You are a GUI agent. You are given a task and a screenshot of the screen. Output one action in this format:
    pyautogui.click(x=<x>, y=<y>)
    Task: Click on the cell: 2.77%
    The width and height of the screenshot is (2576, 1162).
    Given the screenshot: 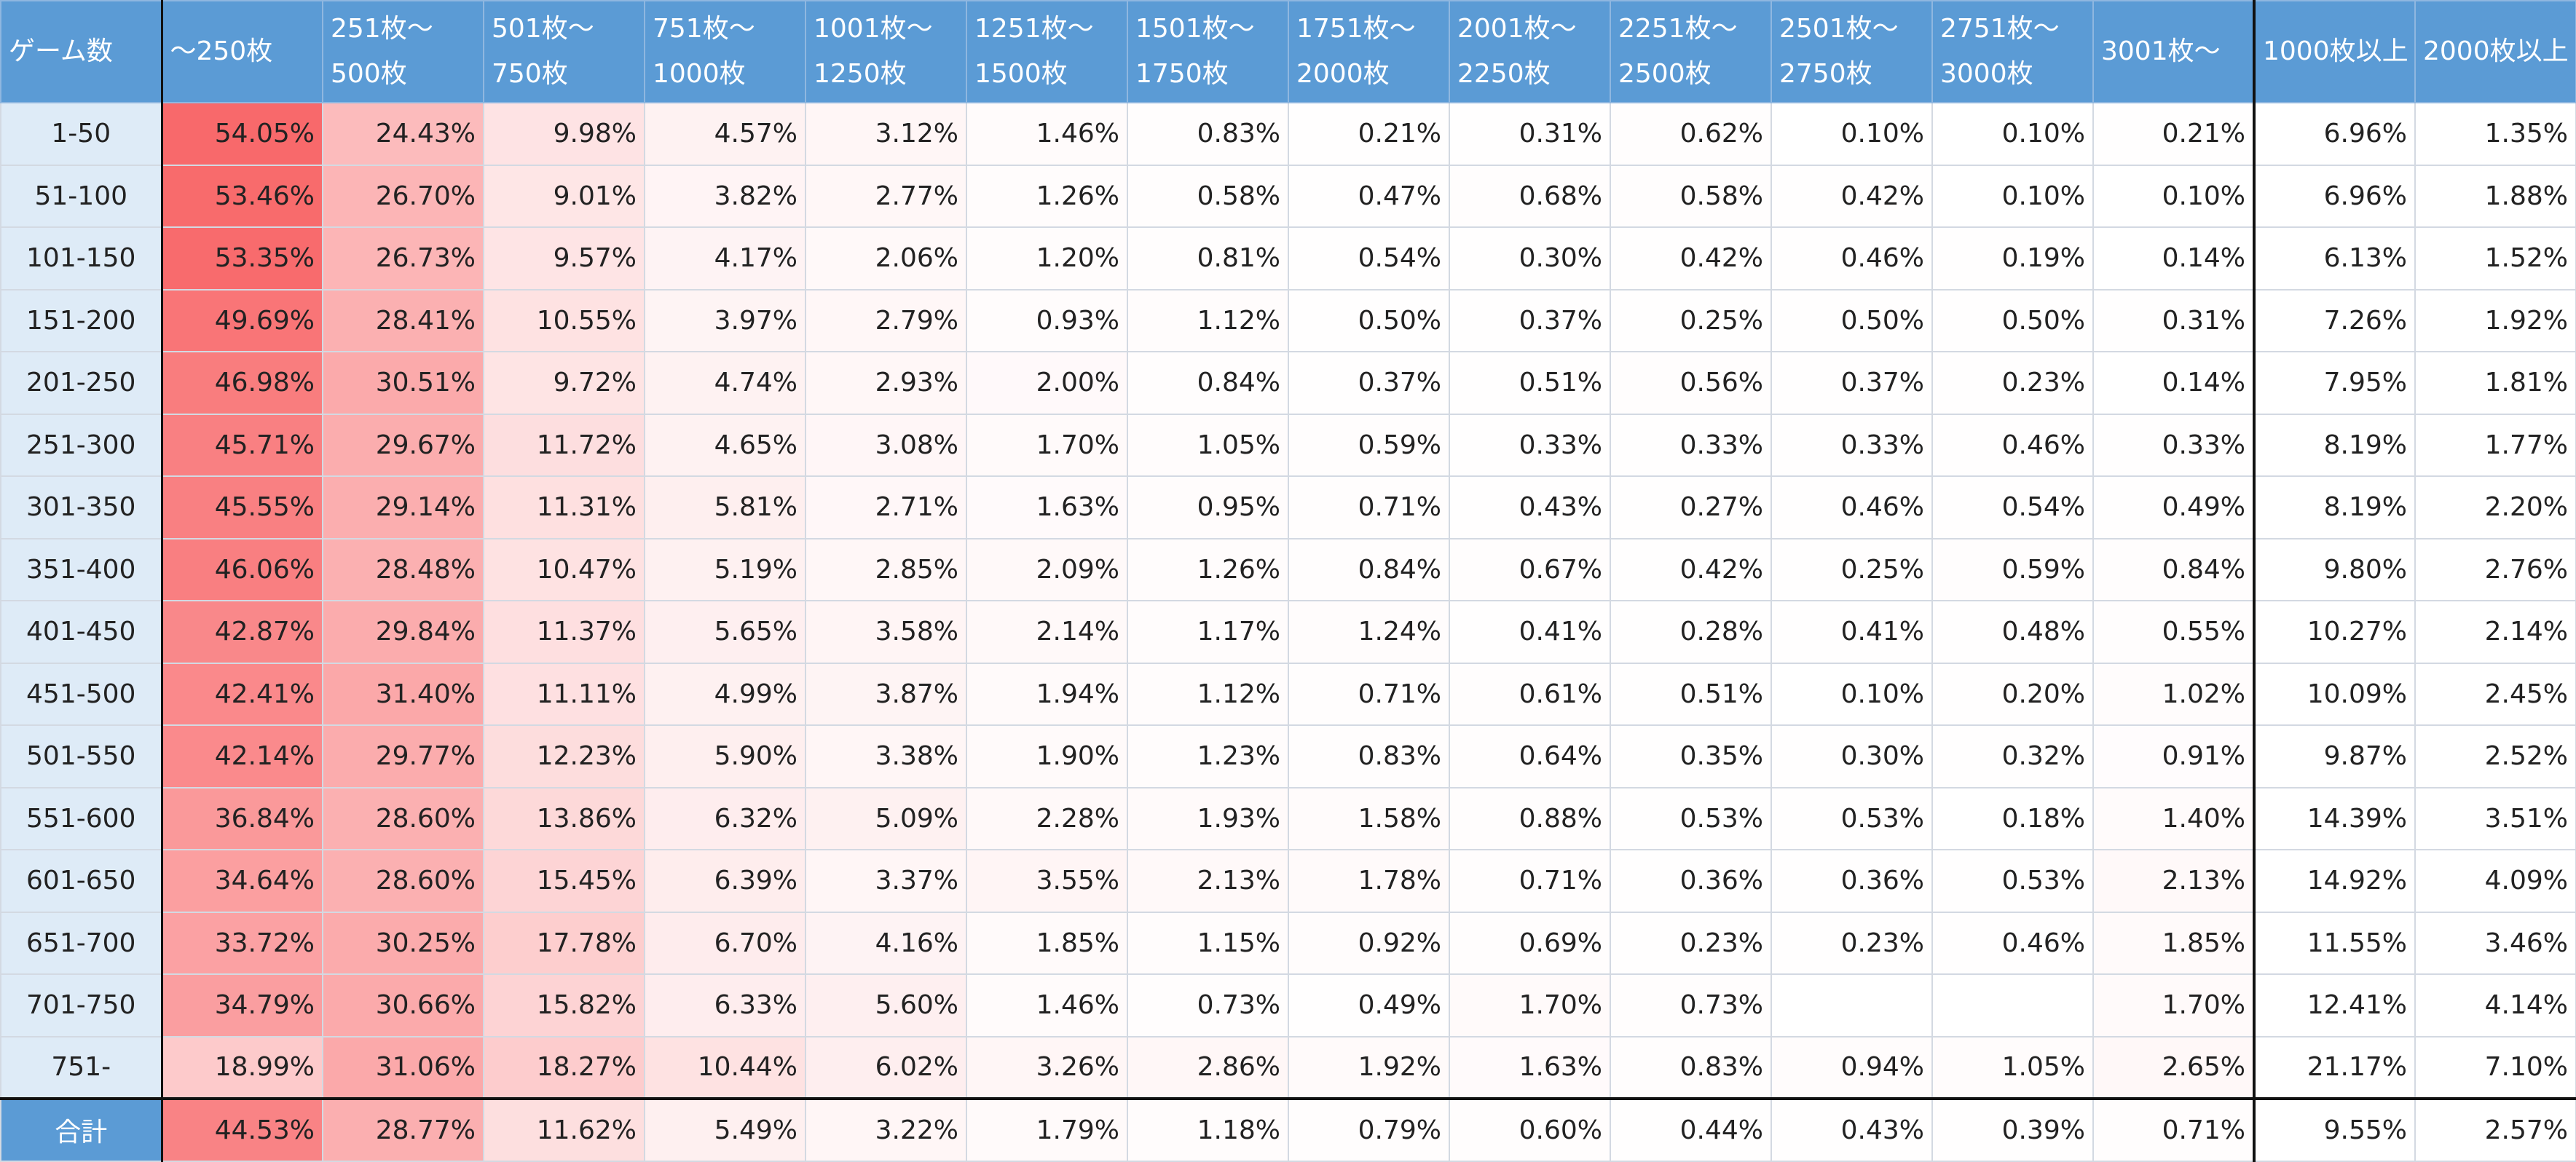 What is the action you would take?
    pyautogui.click(x=886, y=196)
    